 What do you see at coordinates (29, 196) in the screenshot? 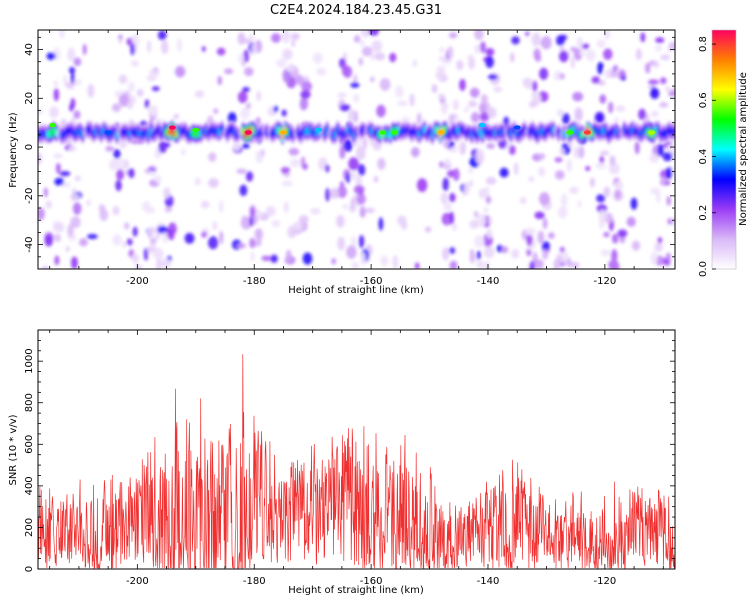
I see `heatmap-y-tick-label: -20` at bounding box center [29, 196].